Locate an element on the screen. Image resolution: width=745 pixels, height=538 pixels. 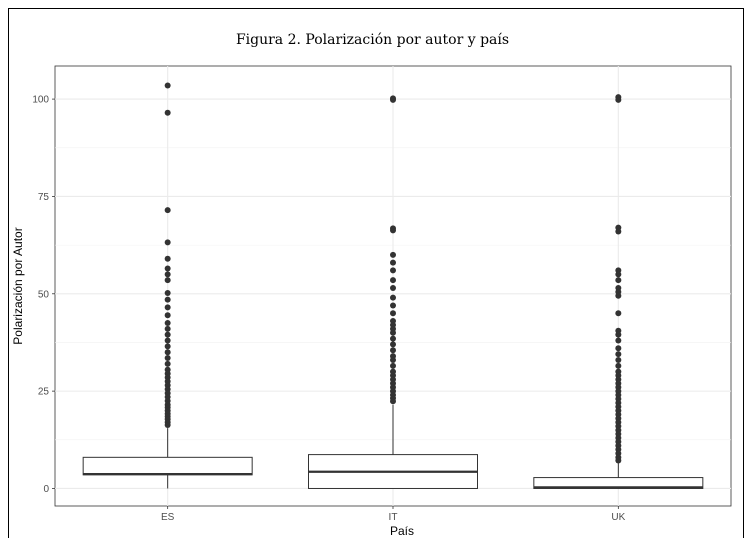
y-tick-label: 100 is located at coordinates (40, 100).